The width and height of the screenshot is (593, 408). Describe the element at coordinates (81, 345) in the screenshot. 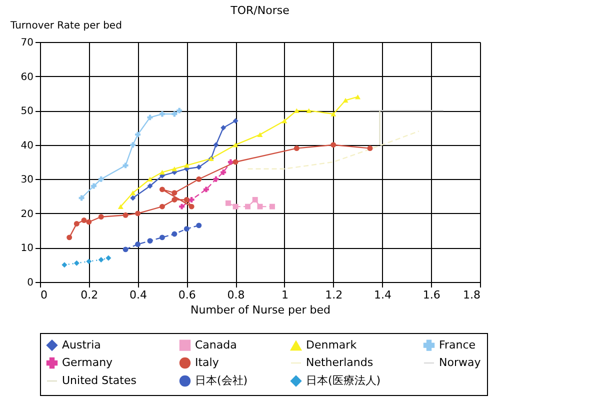

I see `legend-label: Austria` at that location.